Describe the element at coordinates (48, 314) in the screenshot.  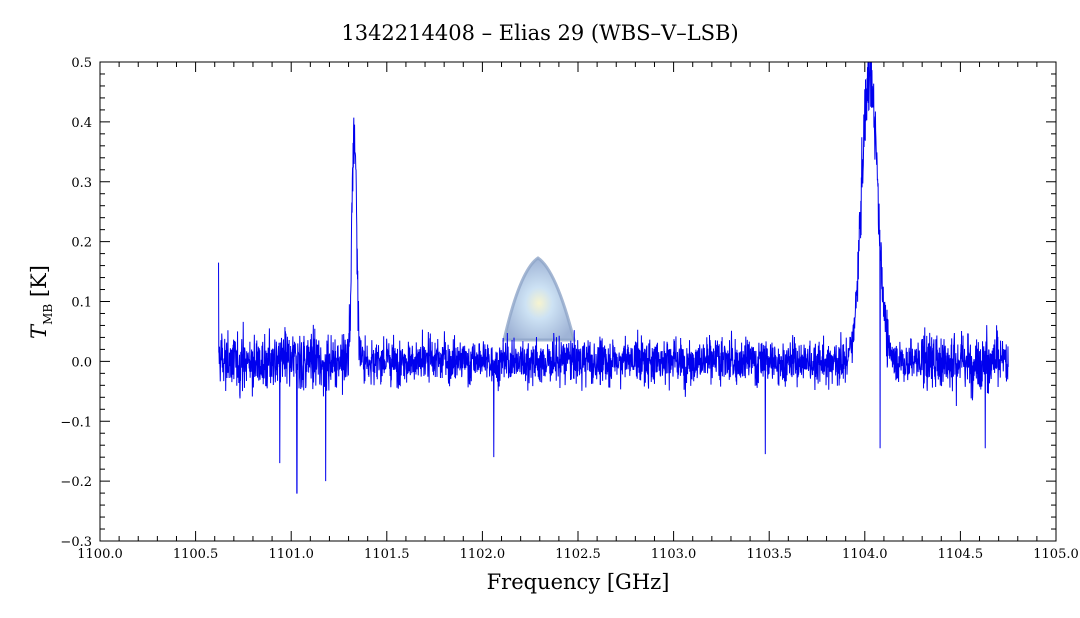
I see `y-axis-label-subscript: MB` at that location.